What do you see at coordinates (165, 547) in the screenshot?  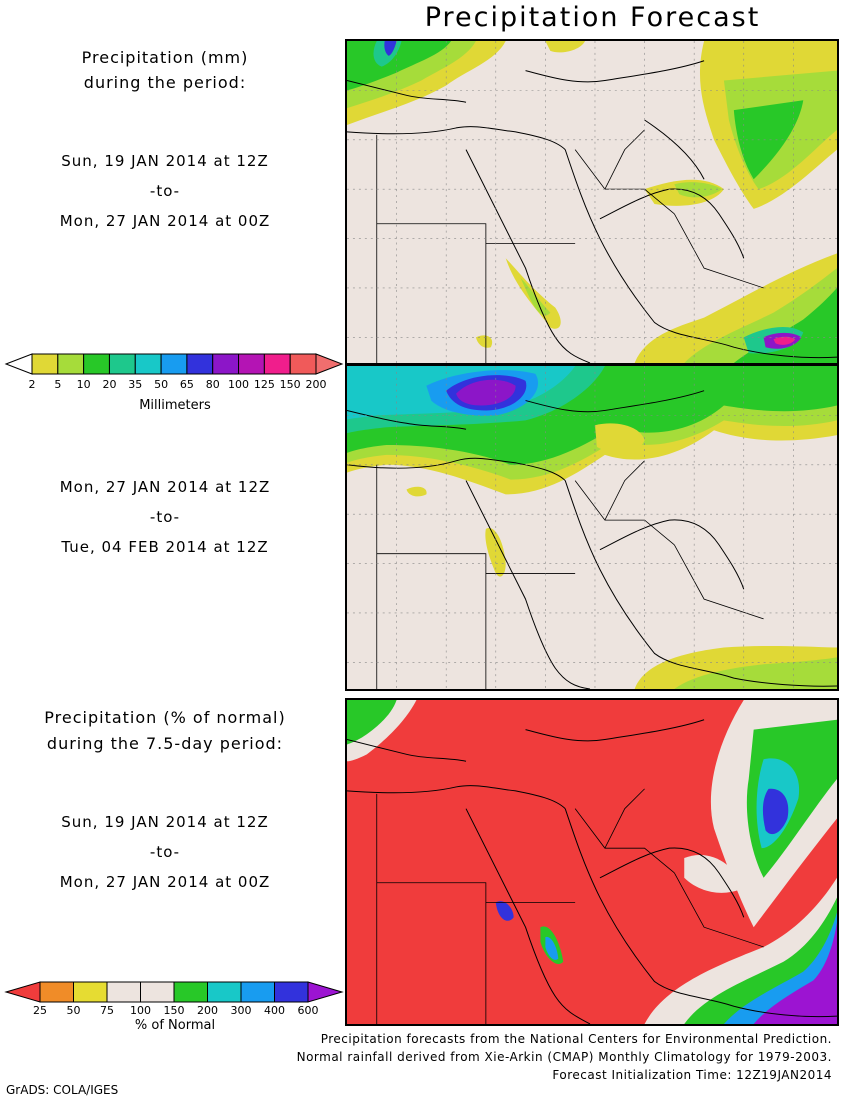 I see `panel2-end-date: Tue, 04 FEB 2014 at 12Z` at bounding box center [165, 547].